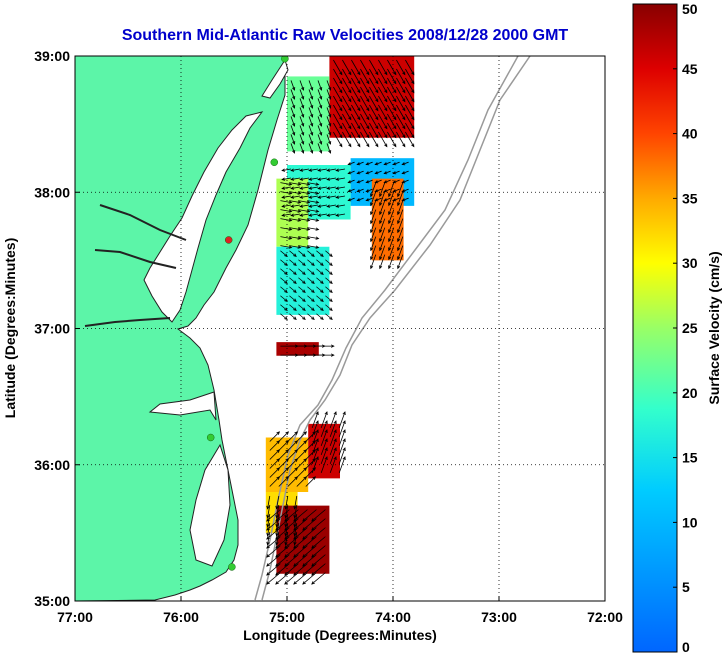  What do you see at coordinates (690, 263) in the screenshot?
I see `colorbar-tick-label: 30` at bounding box center [690, 263].